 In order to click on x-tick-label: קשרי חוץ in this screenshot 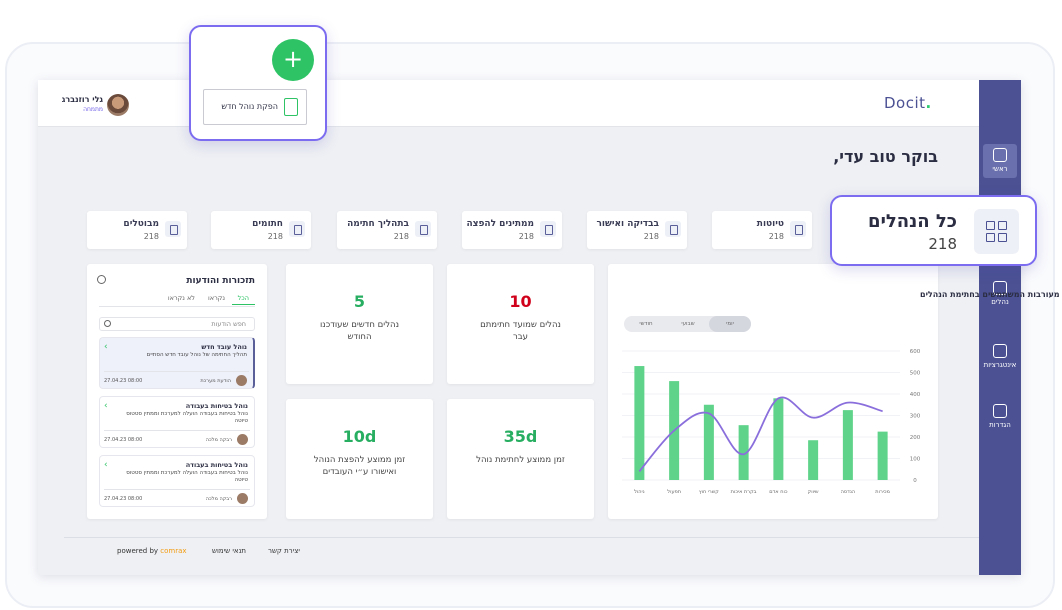, I will do `click(709, 492)`.